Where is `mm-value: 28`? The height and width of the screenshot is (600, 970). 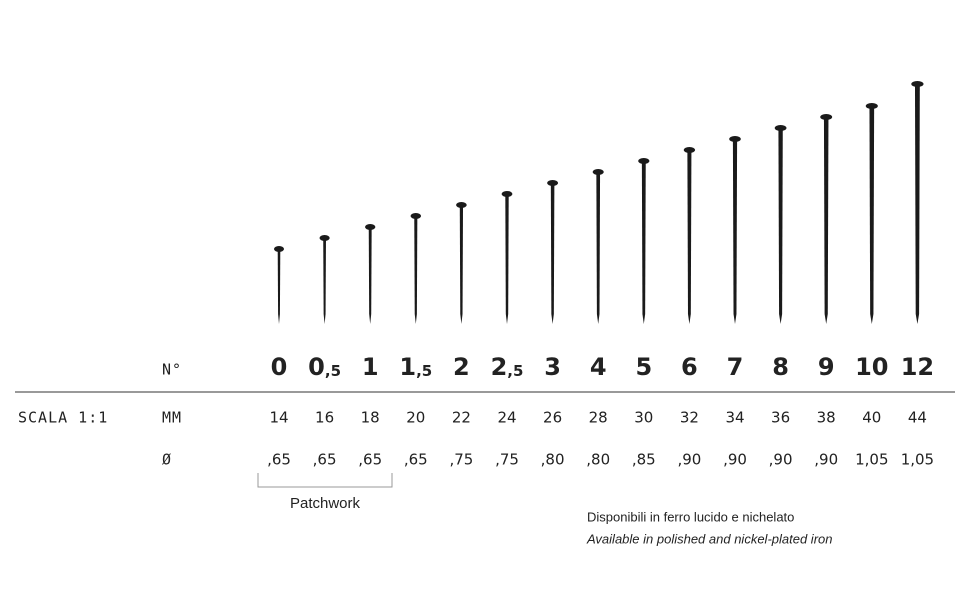
mm-value: 28 is located at coordinates (598, 418).